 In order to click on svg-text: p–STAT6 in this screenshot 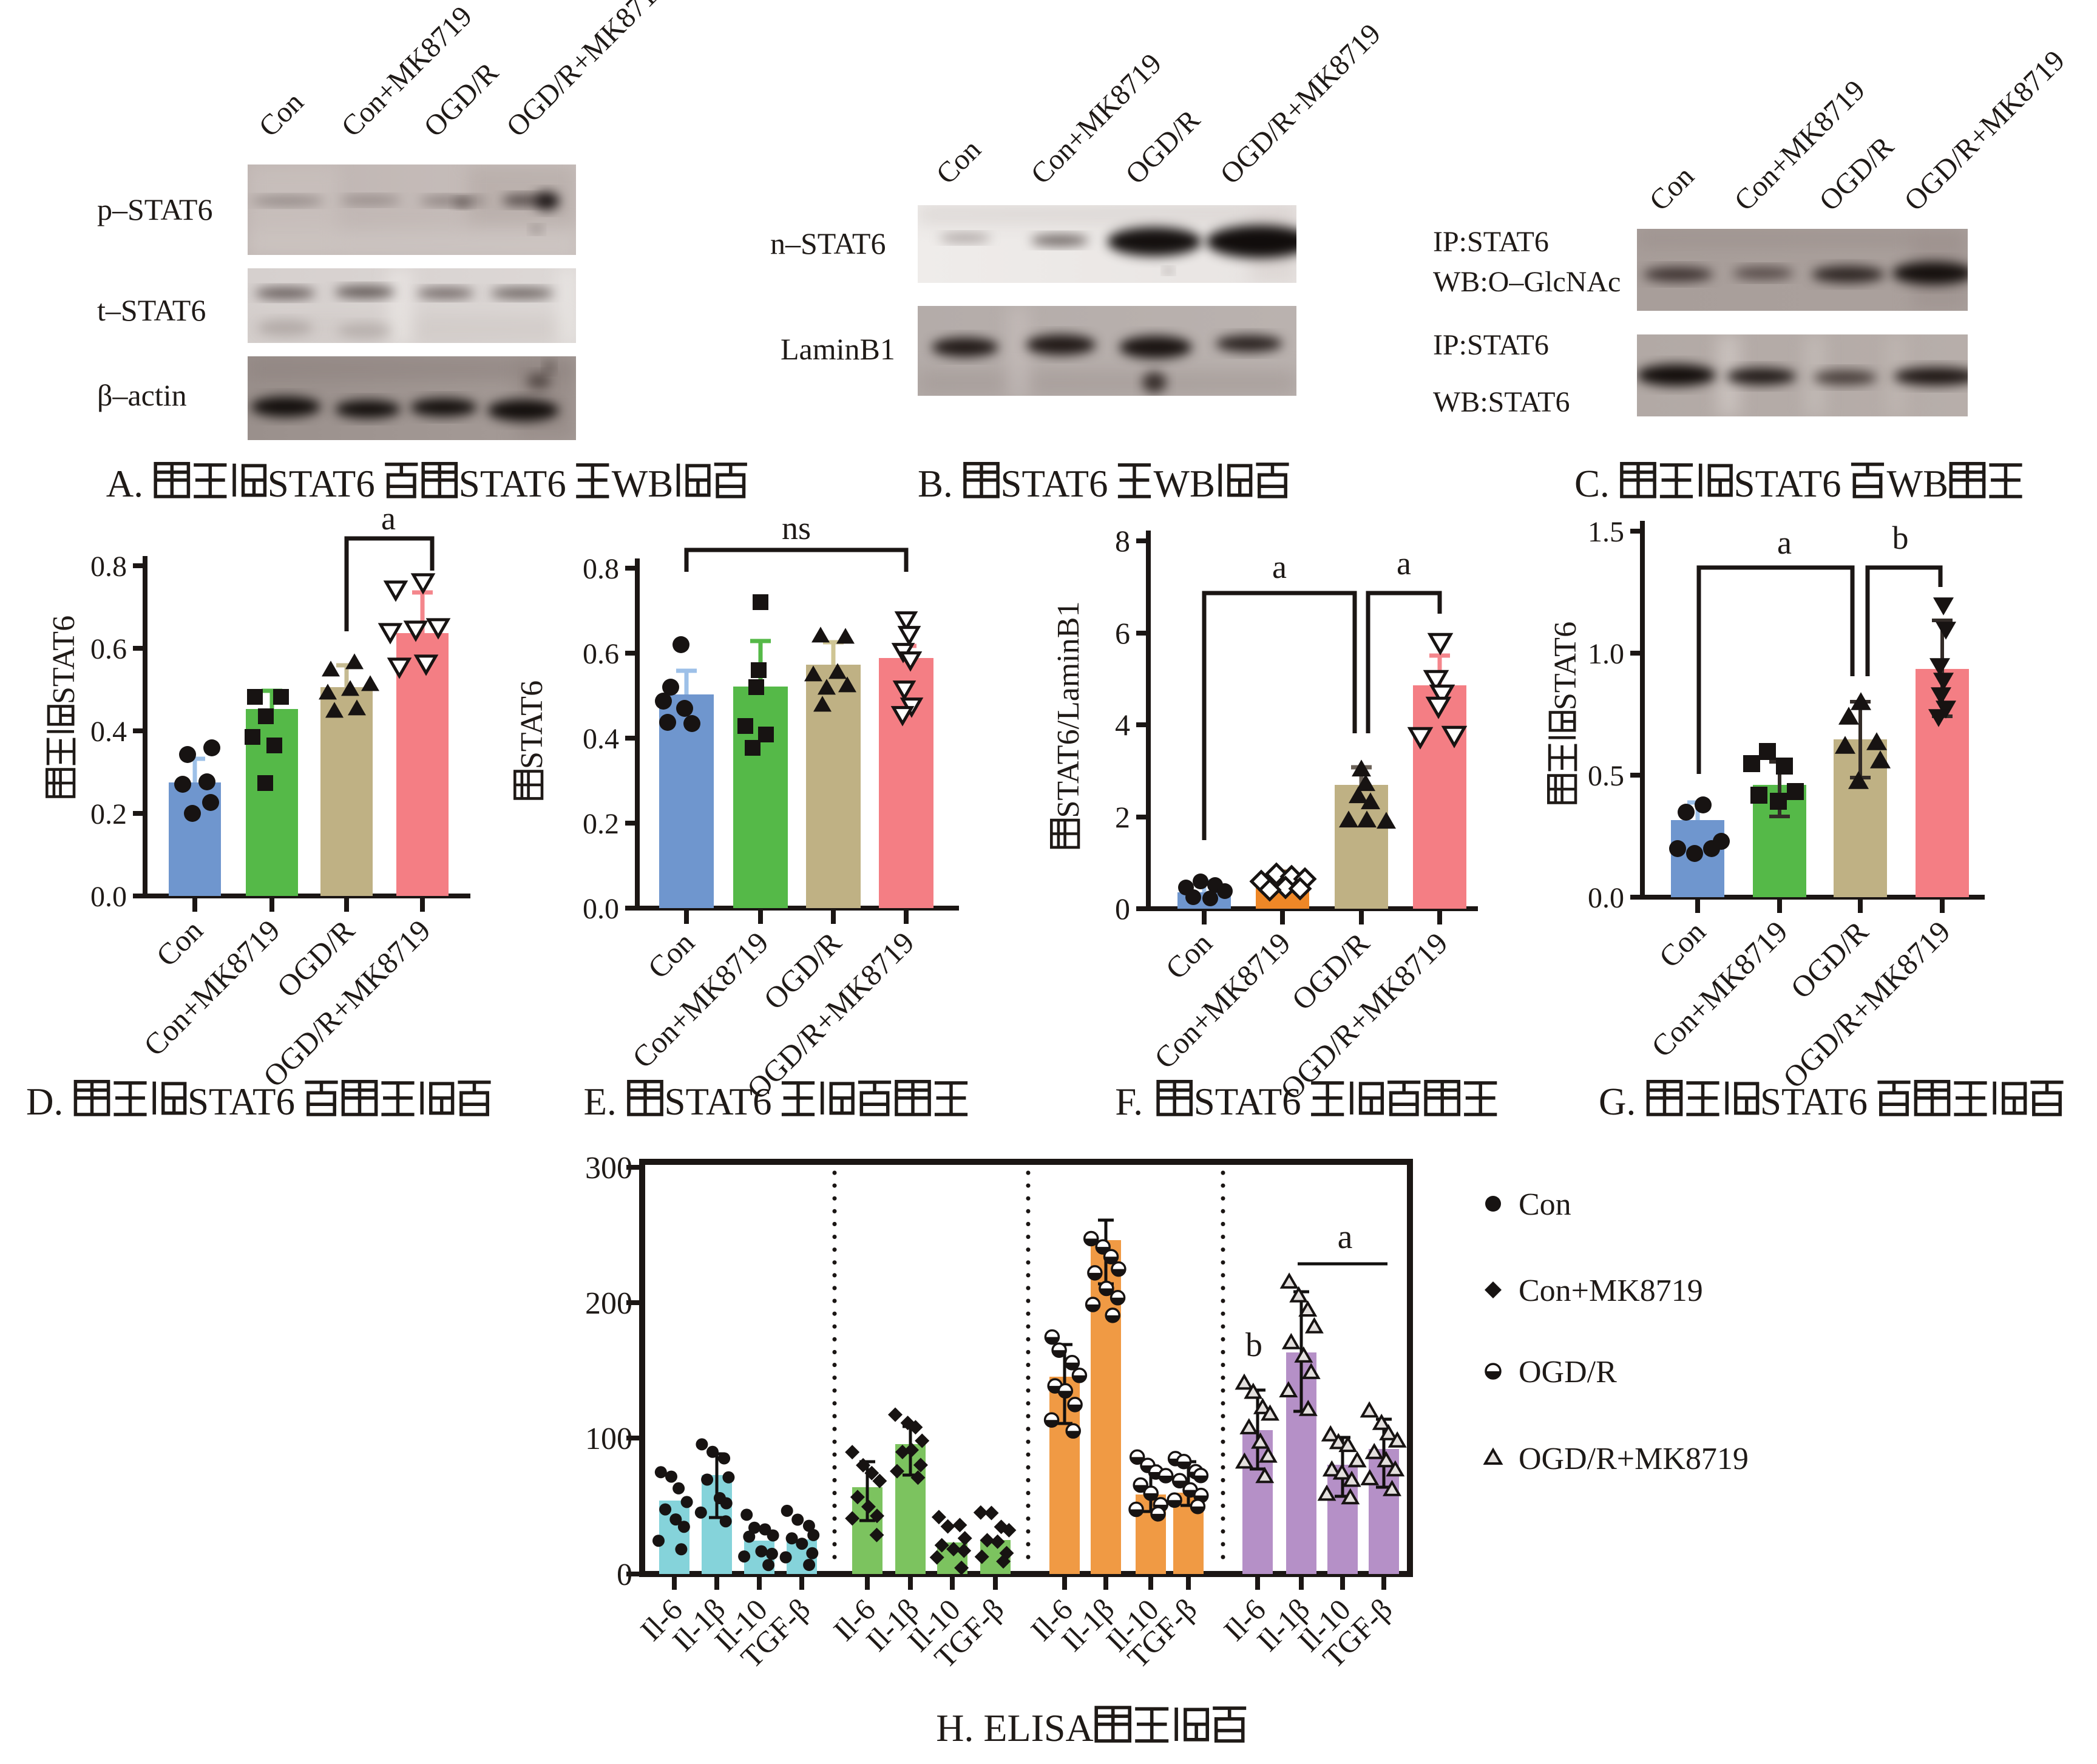, I will do `click(155, 209)`.